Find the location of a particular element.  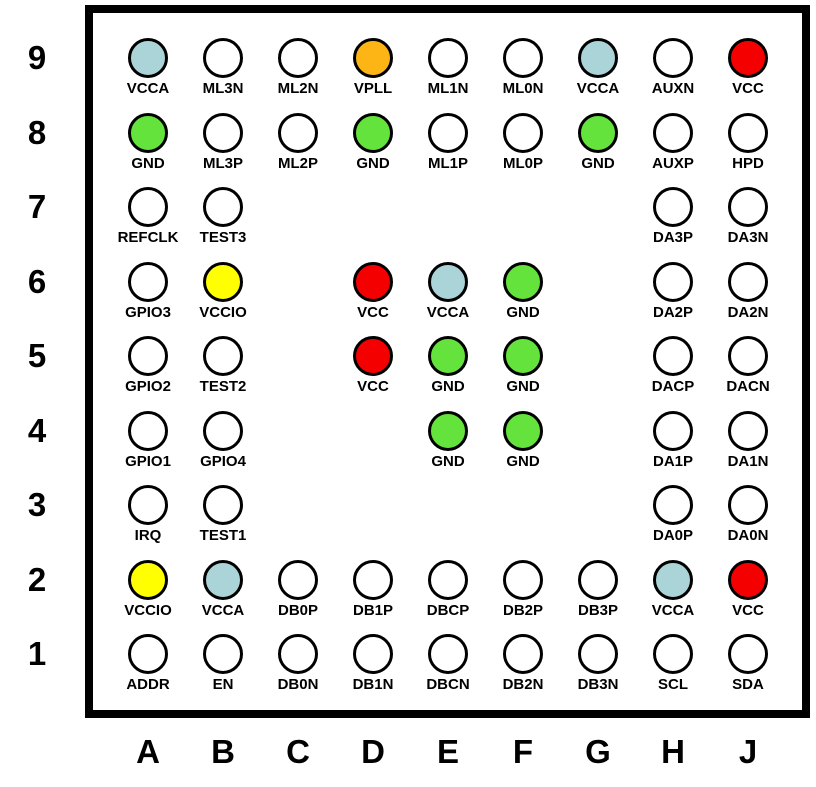

pin-label-J9: VCC is located at coordinates (748, 88).